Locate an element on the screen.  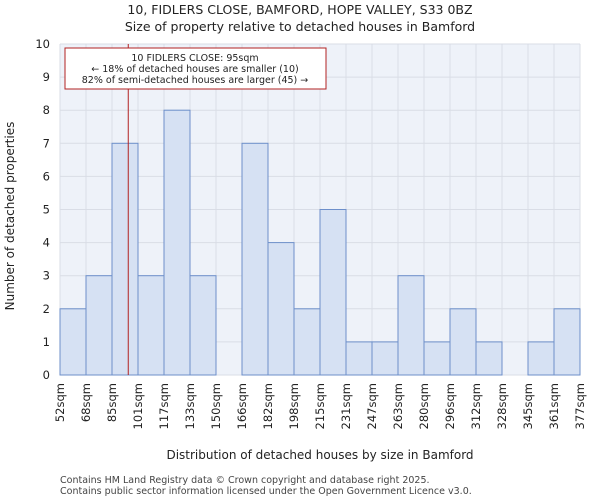
bar-280sqm is located at coordinates (437, 358).